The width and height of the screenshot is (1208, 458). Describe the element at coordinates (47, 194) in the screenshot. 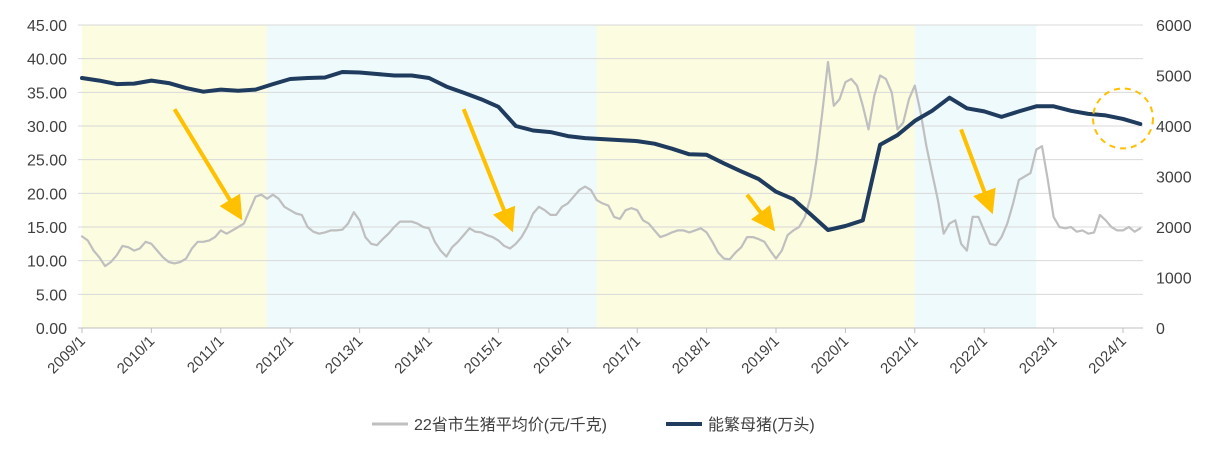

I see `y-left-tick-label: 20.00` at that location.